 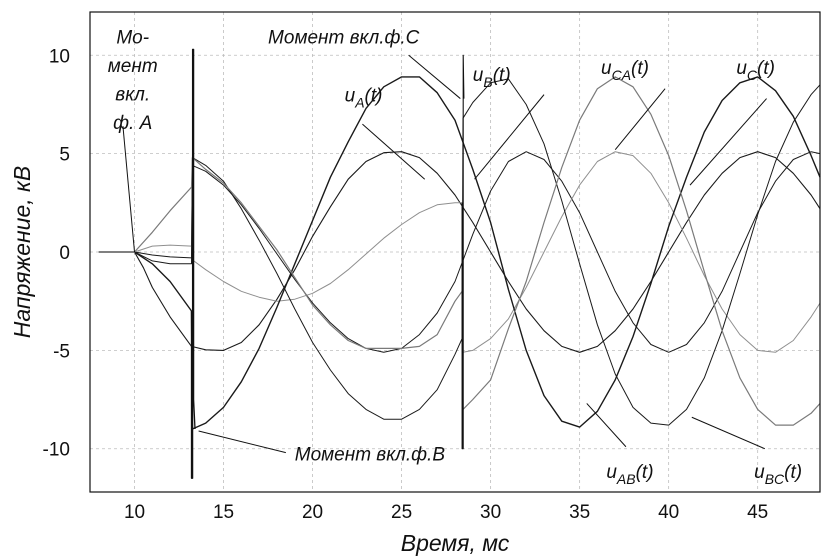 I want to click on y-tick-label: 0, so click(x=64, y=253).